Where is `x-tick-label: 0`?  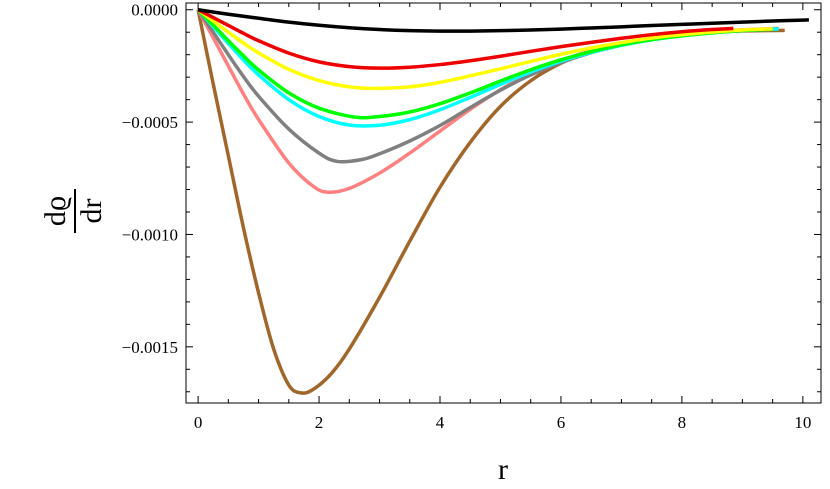 x-tick-label: 0 is located at coordinates (198, 422).